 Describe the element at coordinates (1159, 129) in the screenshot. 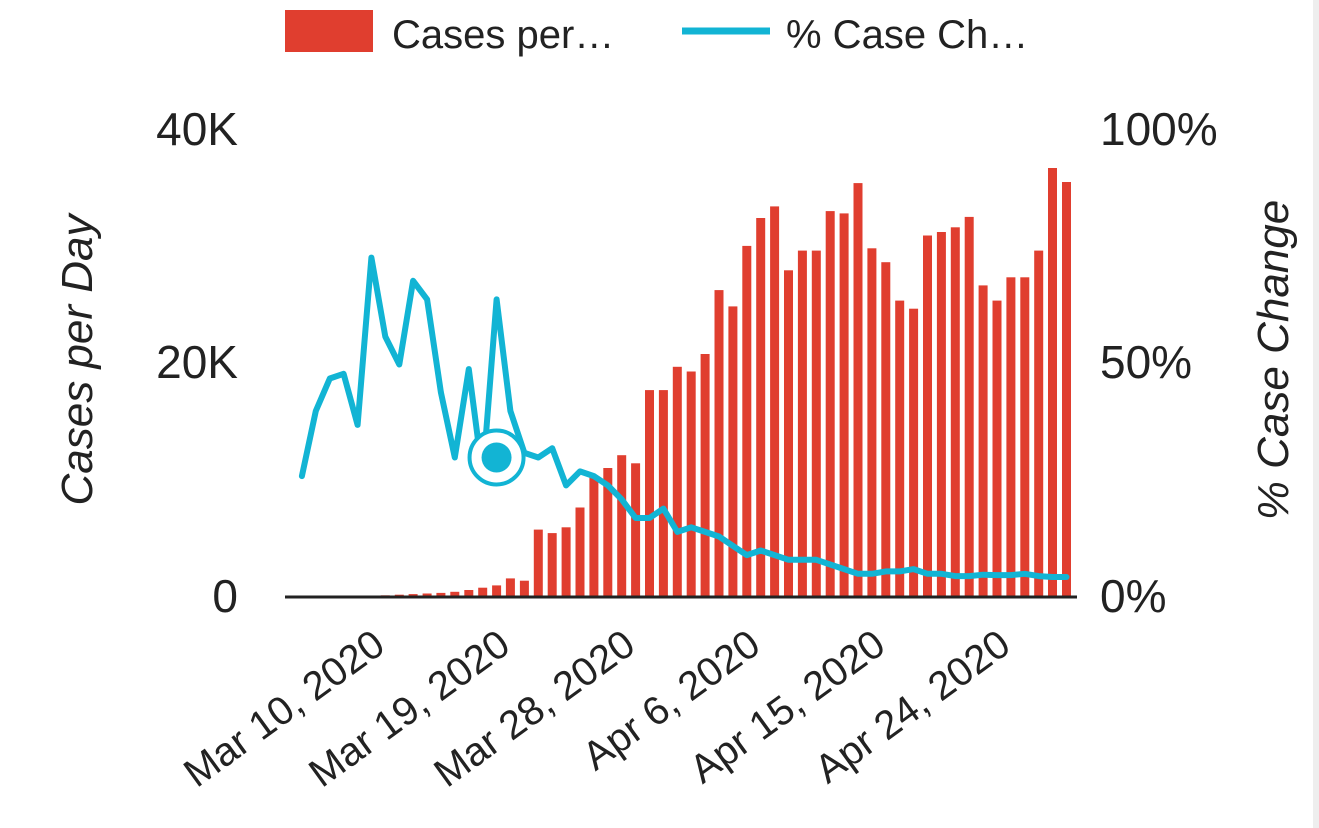

I see `right-axis-tick: 100%` at that location.